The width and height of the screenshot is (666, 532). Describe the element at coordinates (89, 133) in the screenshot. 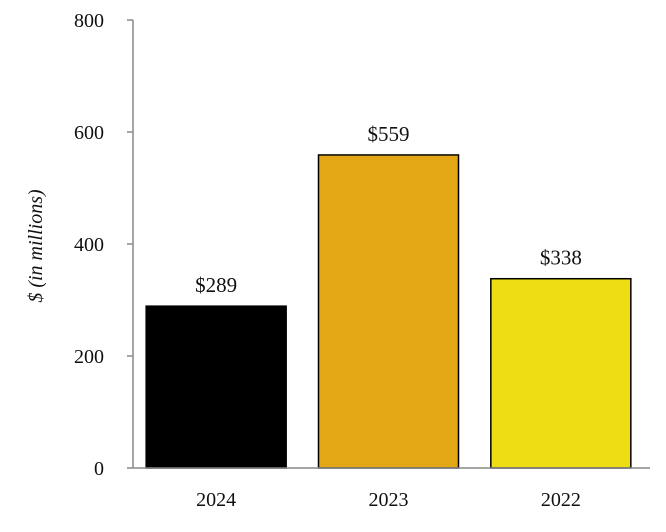

I see `y-tick-label: 600` at that location.